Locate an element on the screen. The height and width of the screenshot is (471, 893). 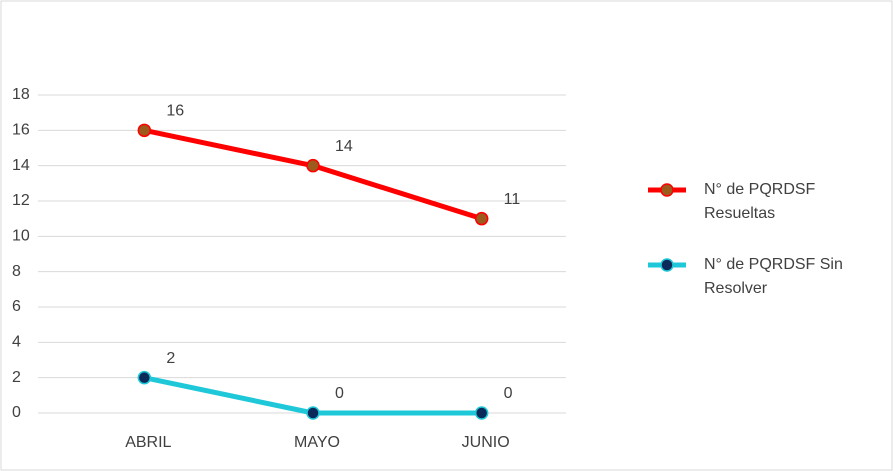
data-label: 11 is located at coordinates (512, 199).